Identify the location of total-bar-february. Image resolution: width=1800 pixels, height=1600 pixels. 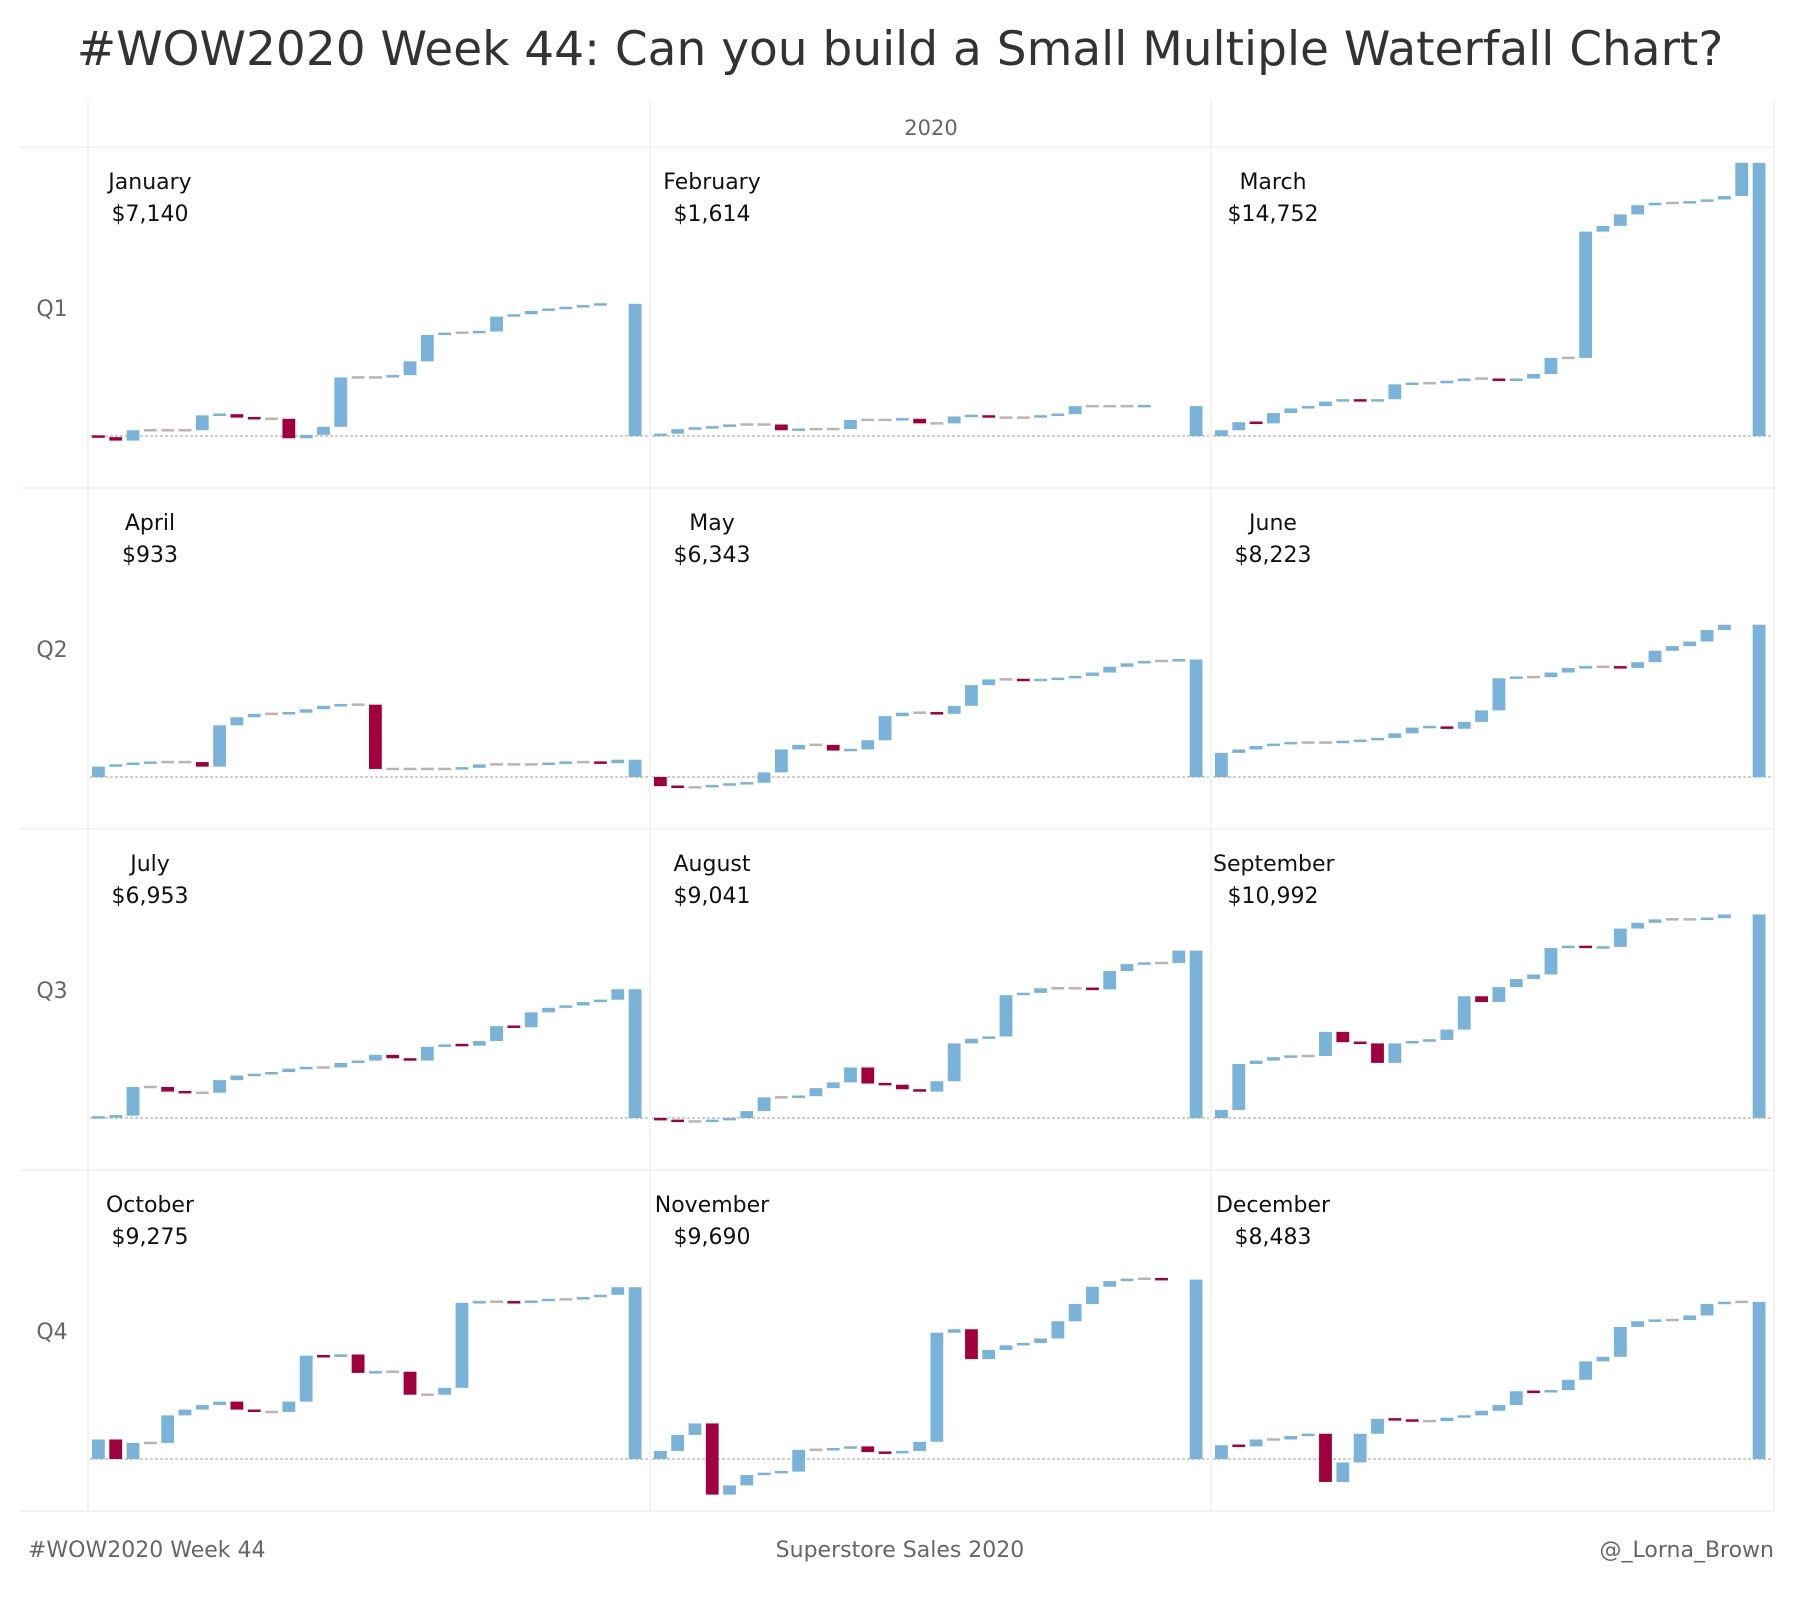
(1196, 421).